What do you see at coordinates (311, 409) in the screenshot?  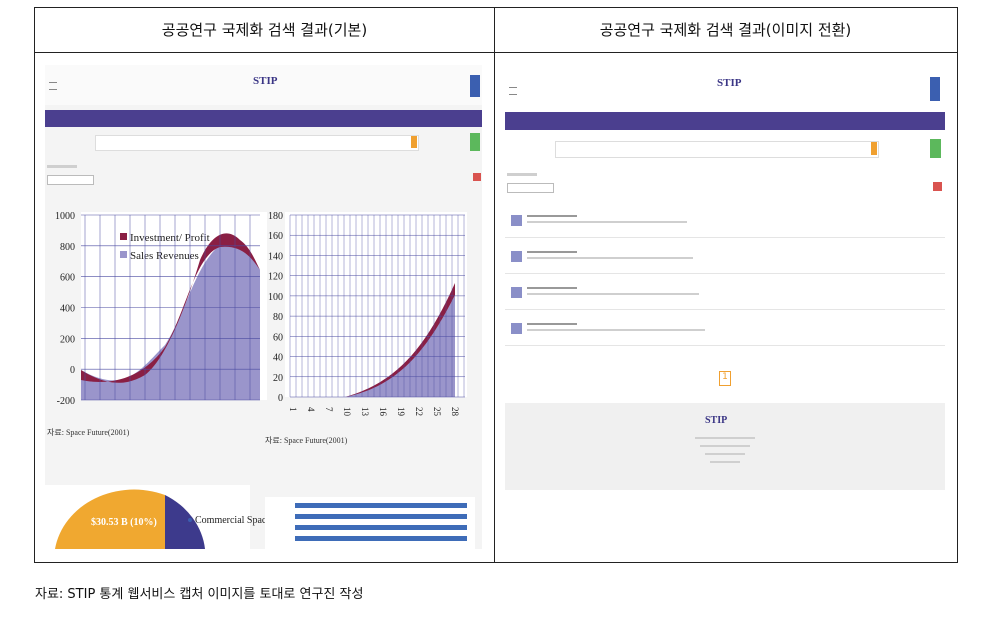 I see `x-tick-label: 4` at bounding box center [311, 409].